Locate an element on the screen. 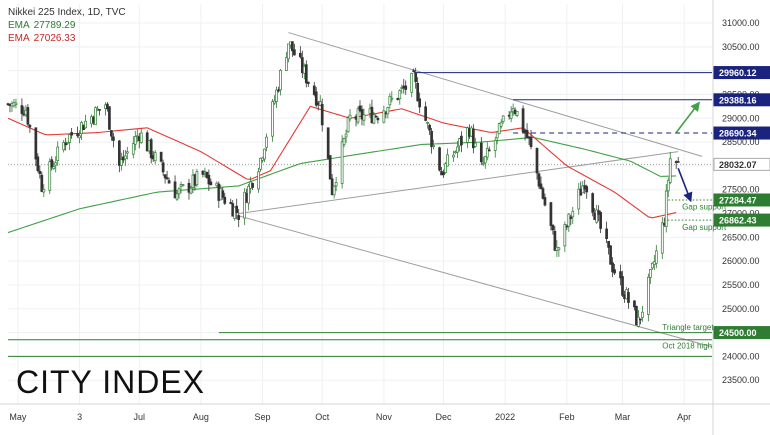 Image resolution: width=770 pixels, height=435 pixels. x-tick-label: Feb is located at coordinates (567, 417).